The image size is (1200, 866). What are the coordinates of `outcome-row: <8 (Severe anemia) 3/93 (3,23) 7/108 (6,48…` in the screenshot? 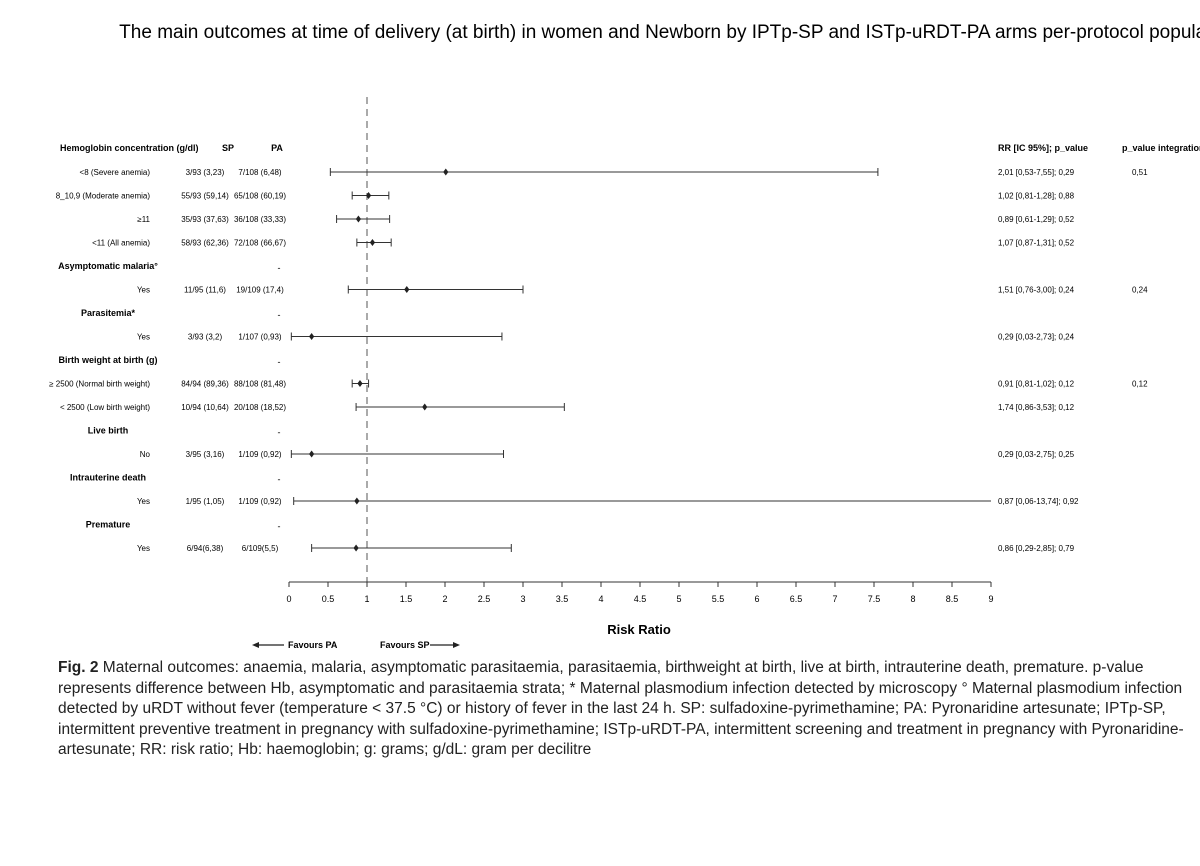 It's located at (614, 172).